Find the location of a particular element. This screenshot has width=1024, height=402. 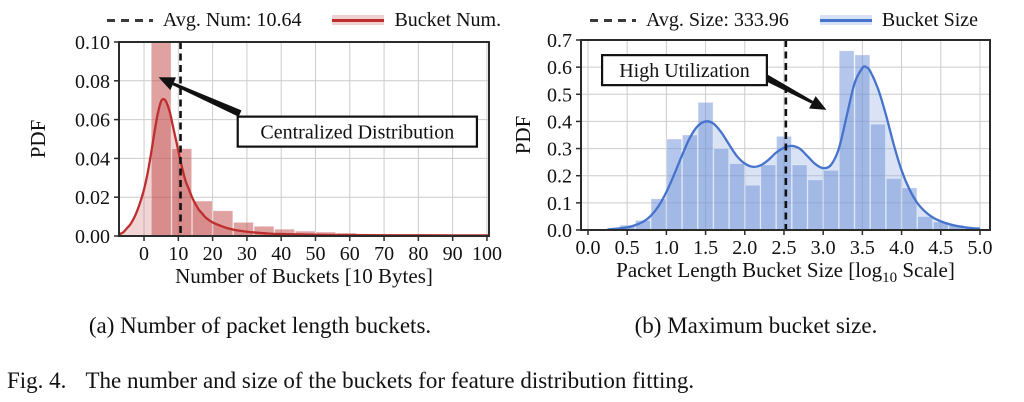

x-tick-label: 70 is located at coordinates (384, 254).